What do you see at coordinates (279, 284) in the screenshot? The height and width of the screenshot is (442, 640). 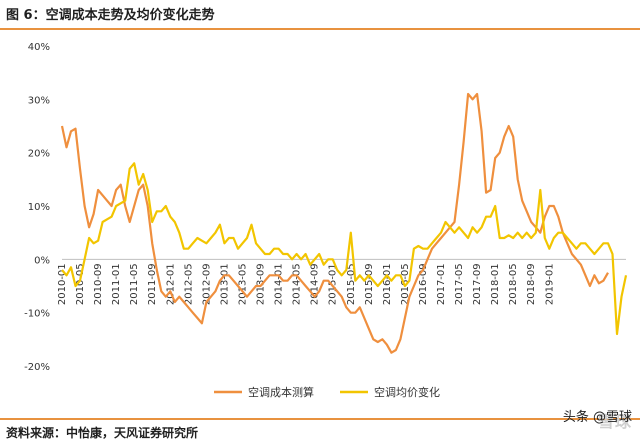 I see `x-tick-label: 2014-01` at bounding box center [279, 284].